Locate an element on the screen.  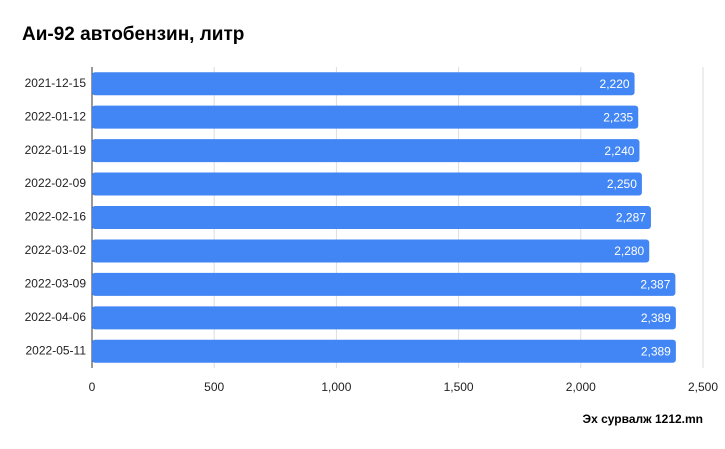
value-label: 2,240 is located at coordinates (619, 151).